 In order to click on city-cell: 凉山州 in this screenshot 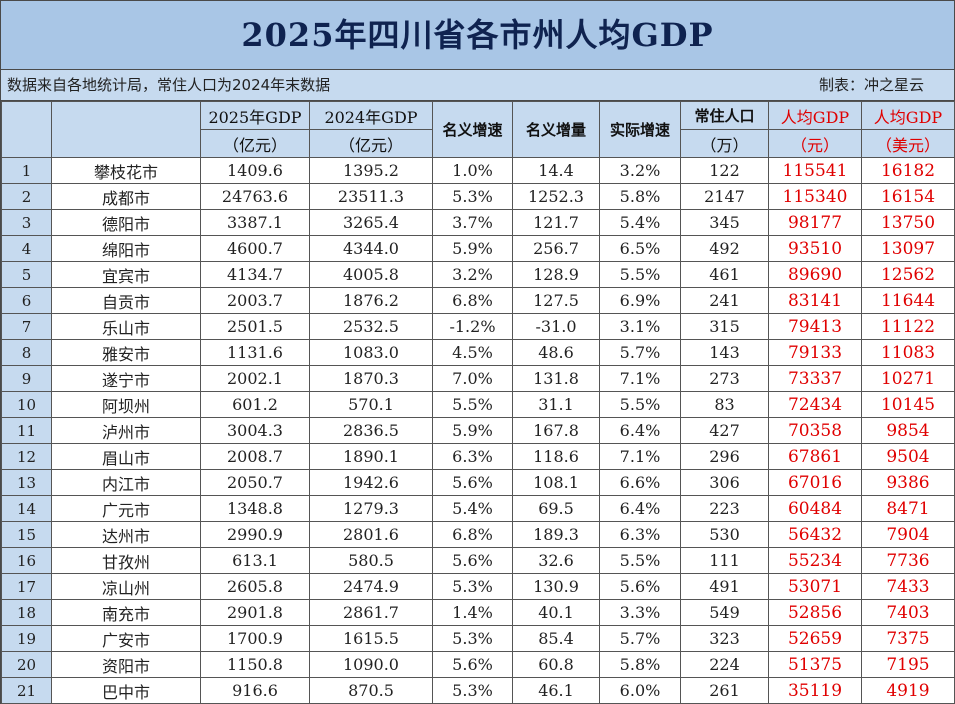, I will do `click(126, 586)`.